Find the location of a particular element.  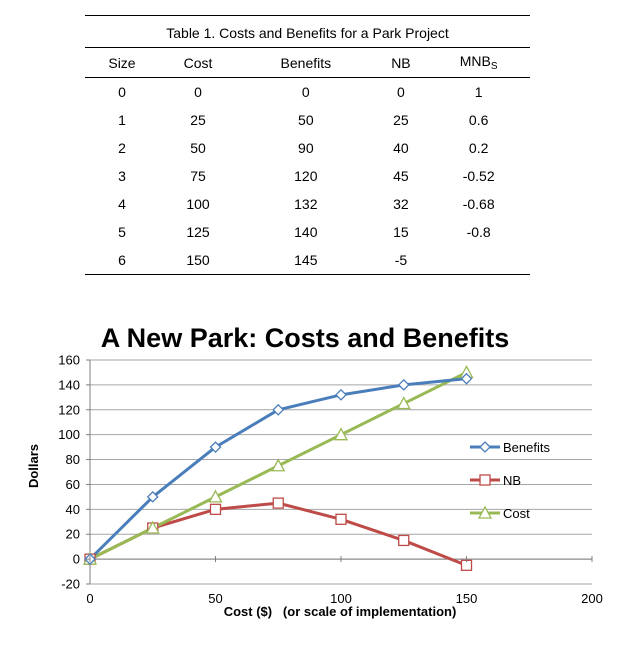

header-size: Size is located at coordinates (122, 63).